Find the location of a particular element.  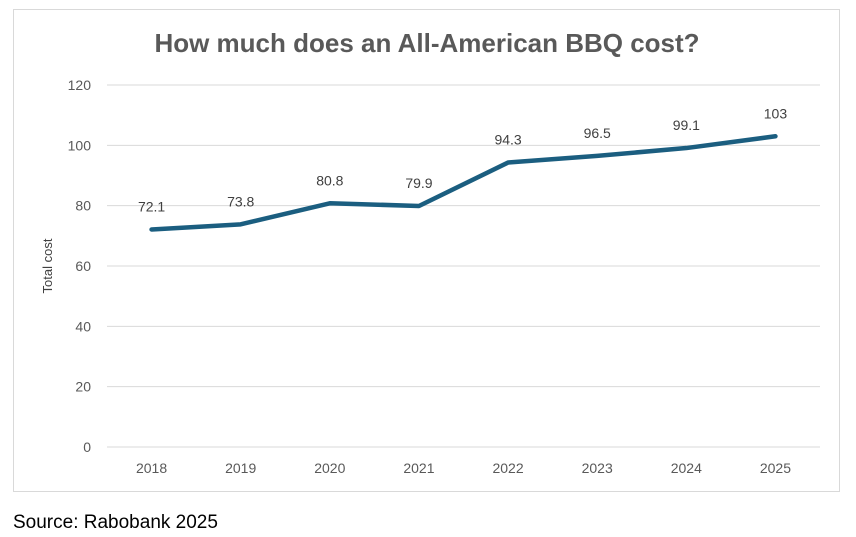

y-tick-label: 20 is located at coordinates (83, 387).